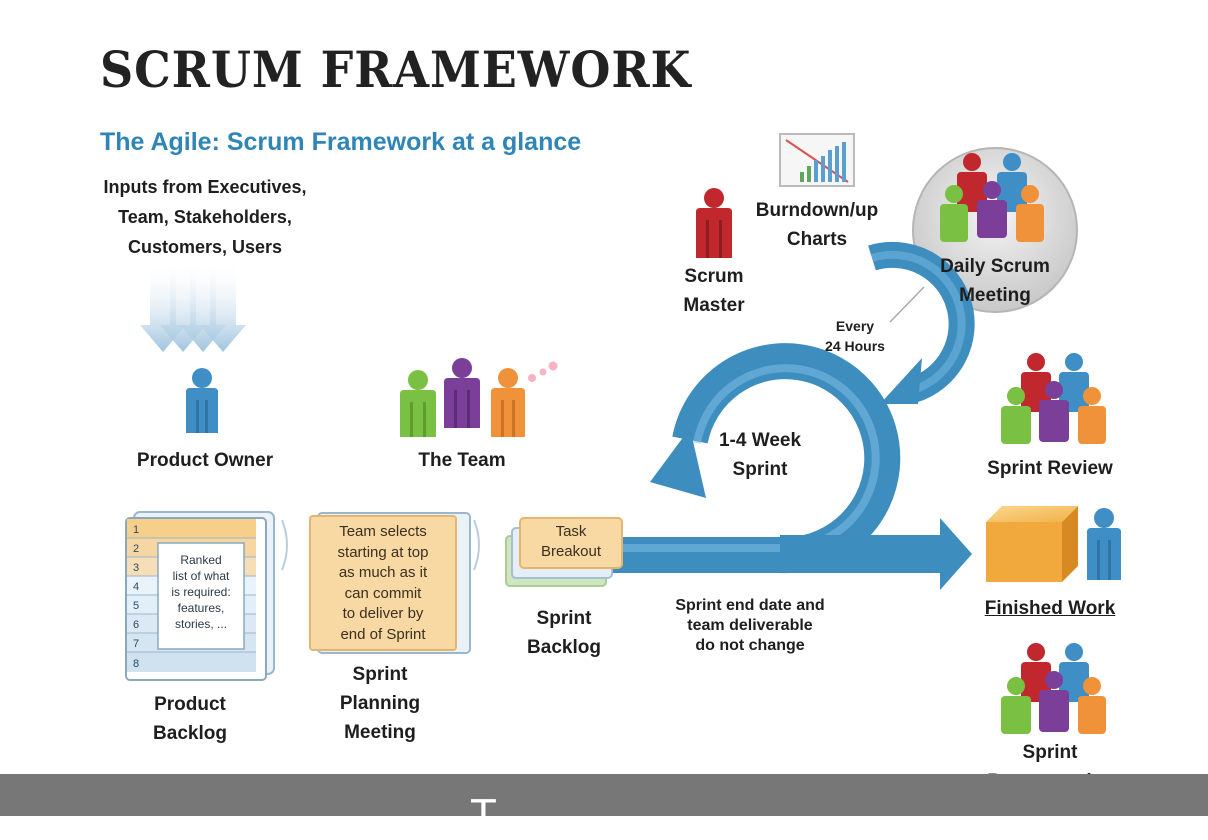  Describe the element at coordinates (202, 400) in the screenshot. I see `product-owner-icon` at that location.